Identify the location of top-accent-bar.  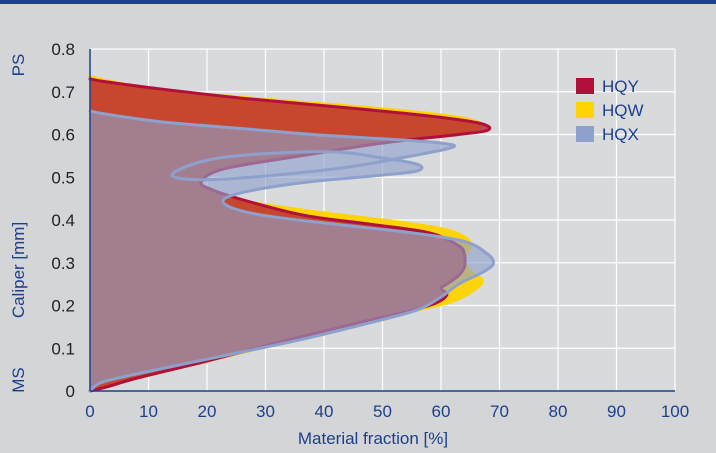
(358, 2).